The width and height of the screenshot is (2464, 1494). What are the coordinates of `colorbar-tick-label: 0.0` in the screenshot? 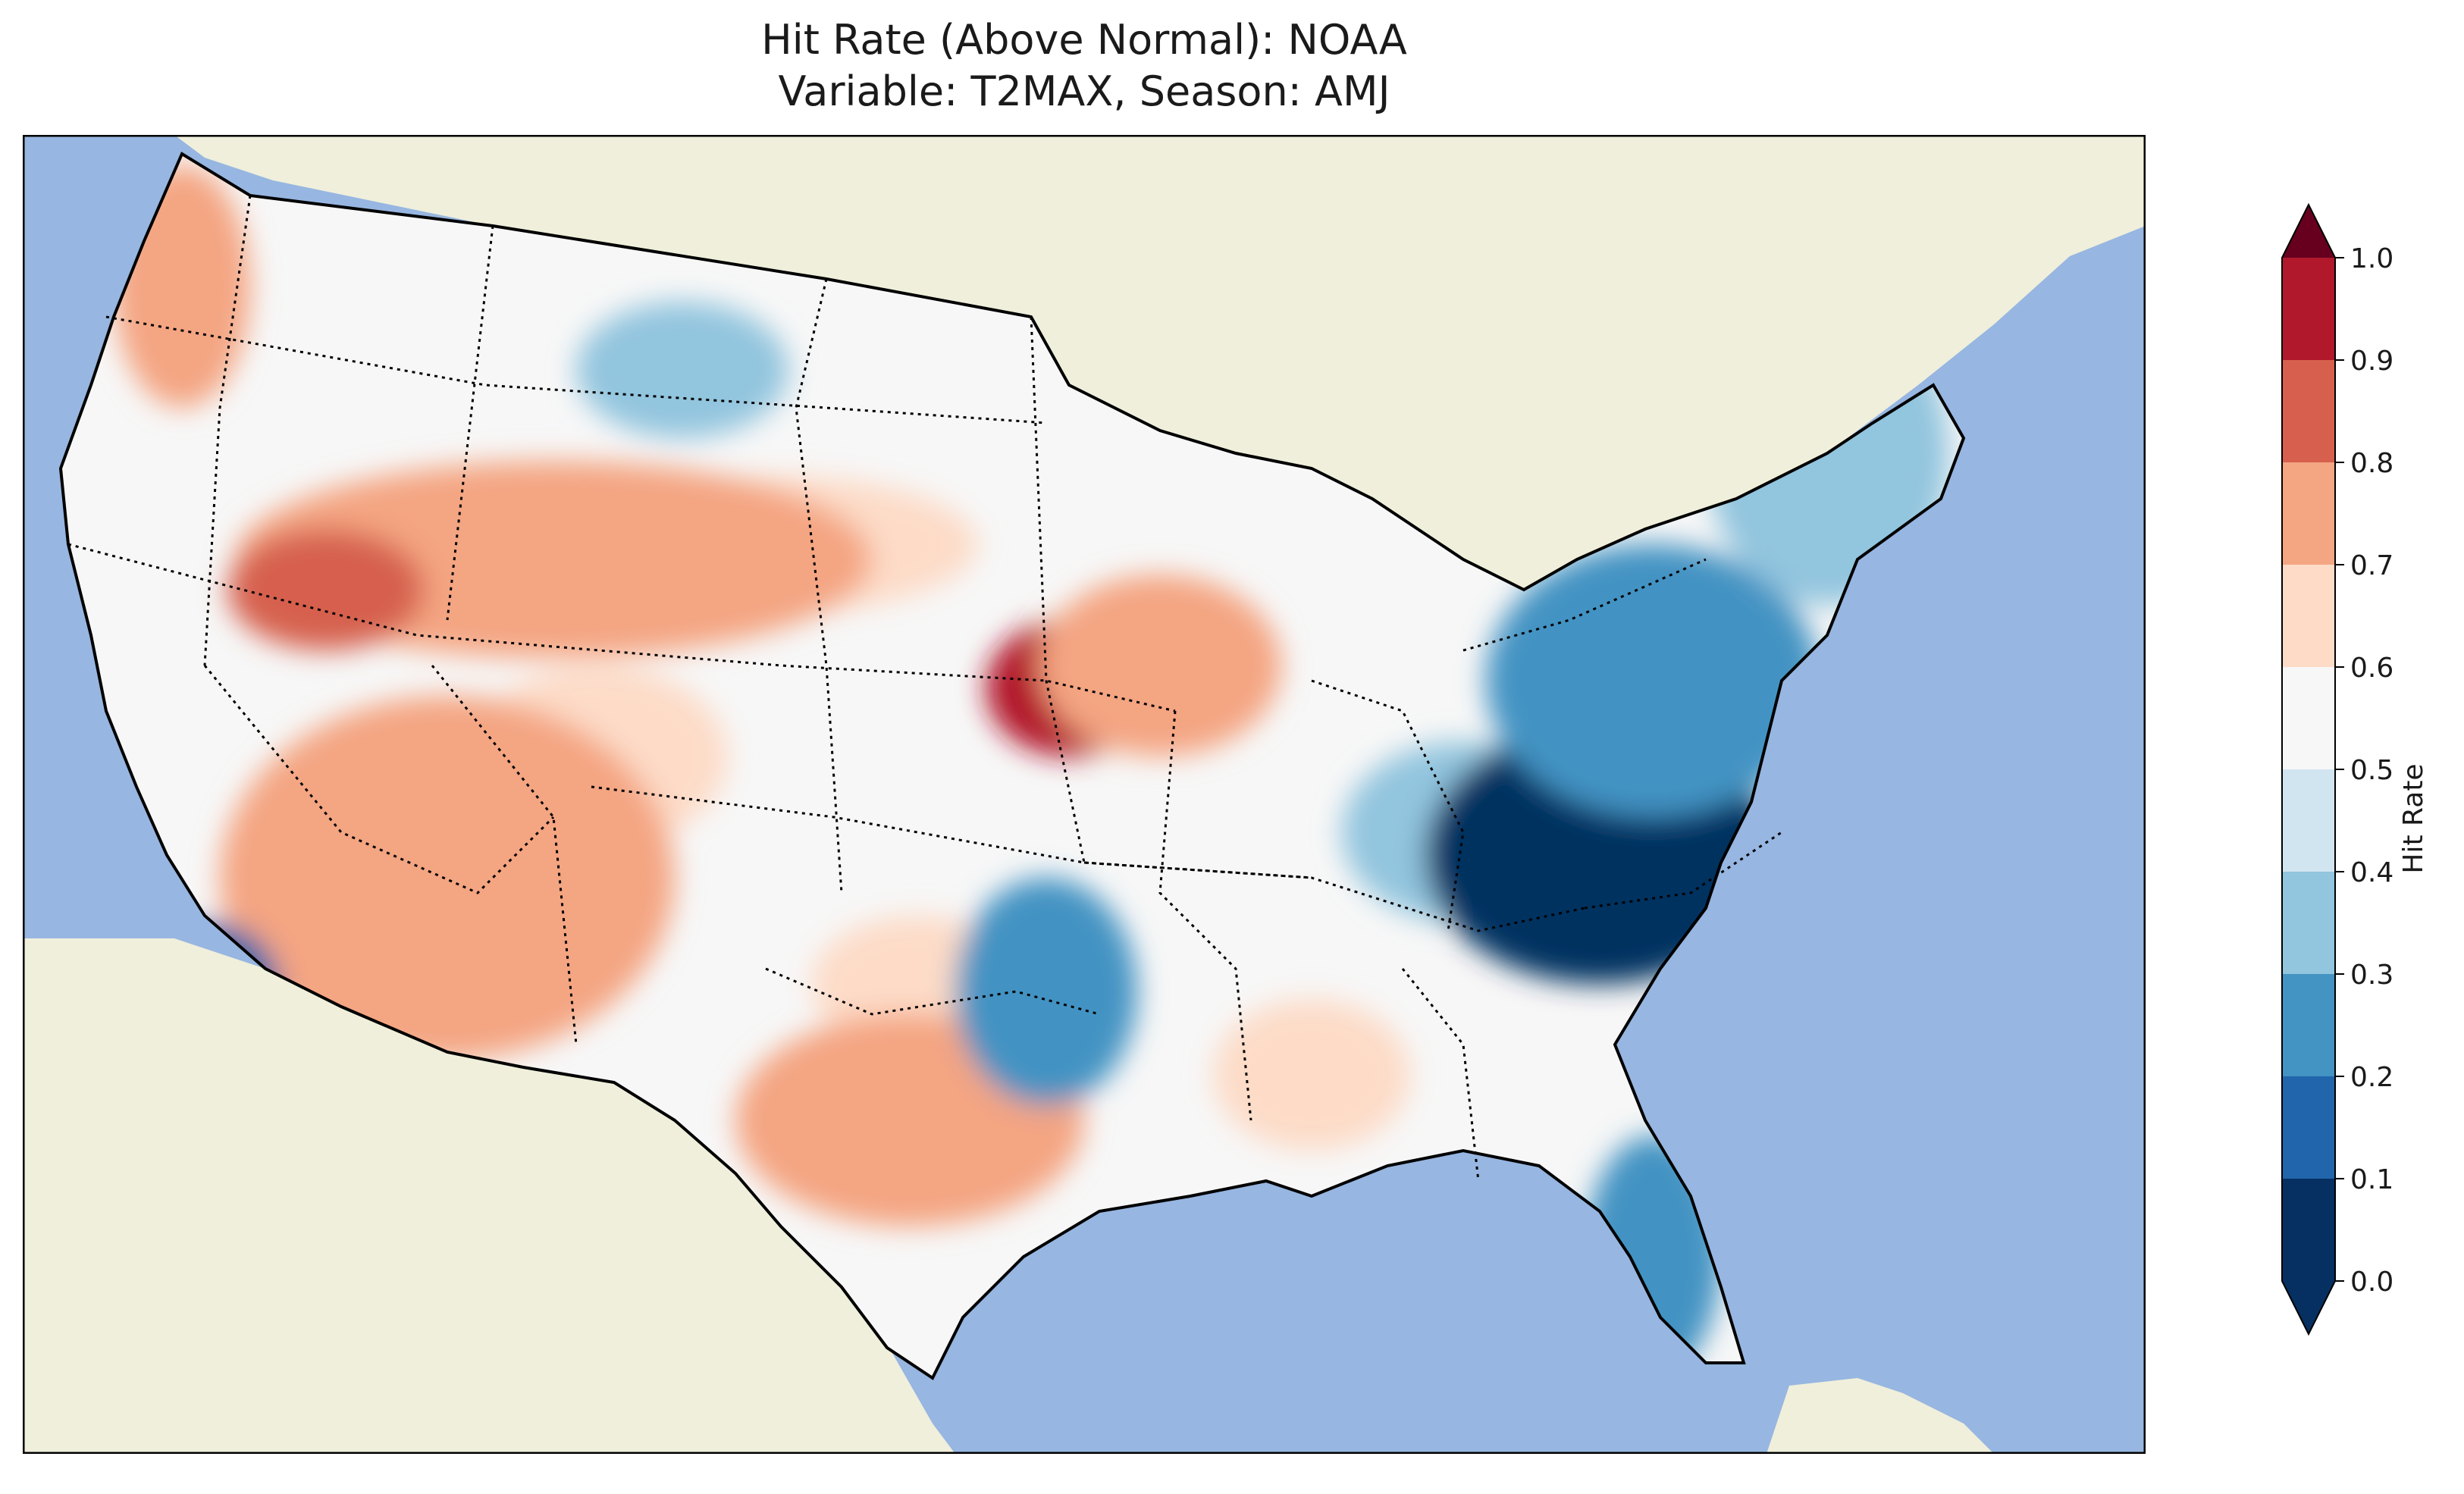 It's located at (2371, 1282).